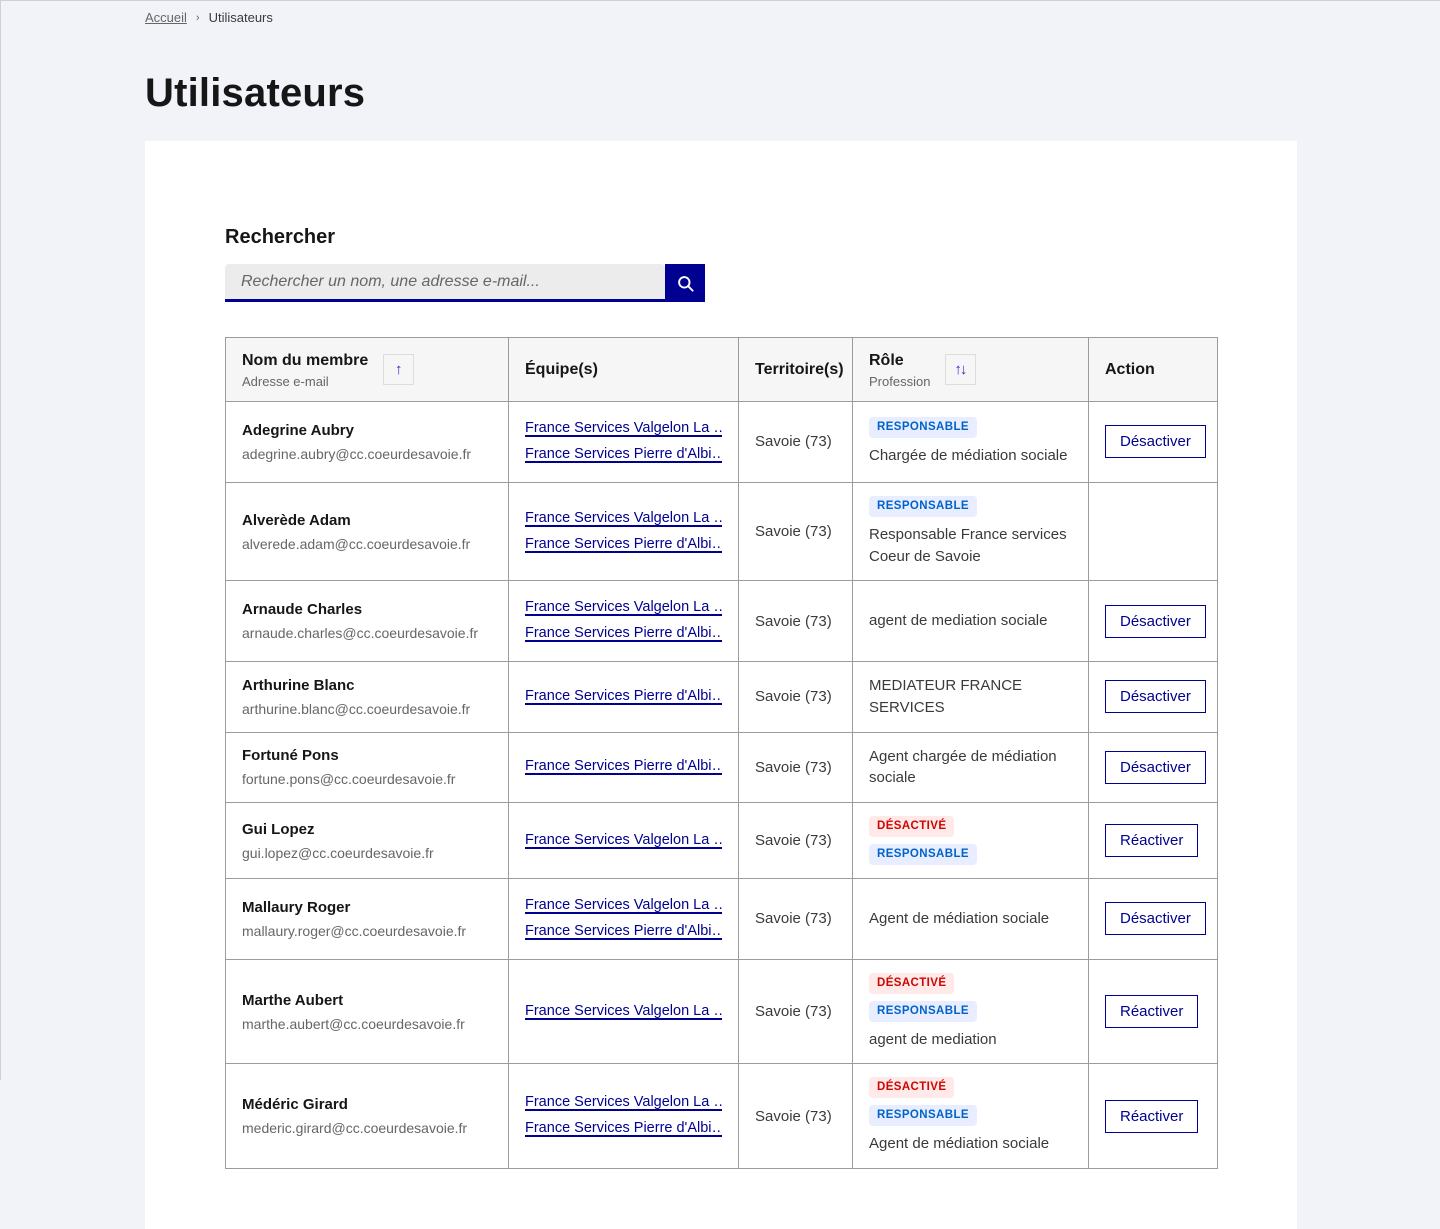 The width and height of the screenshot is (1440, 1229). What do you see at coordinates (1130, 369) in the screenshot?
I see `column-title-action: Action` at bounding box center [1130, 369].